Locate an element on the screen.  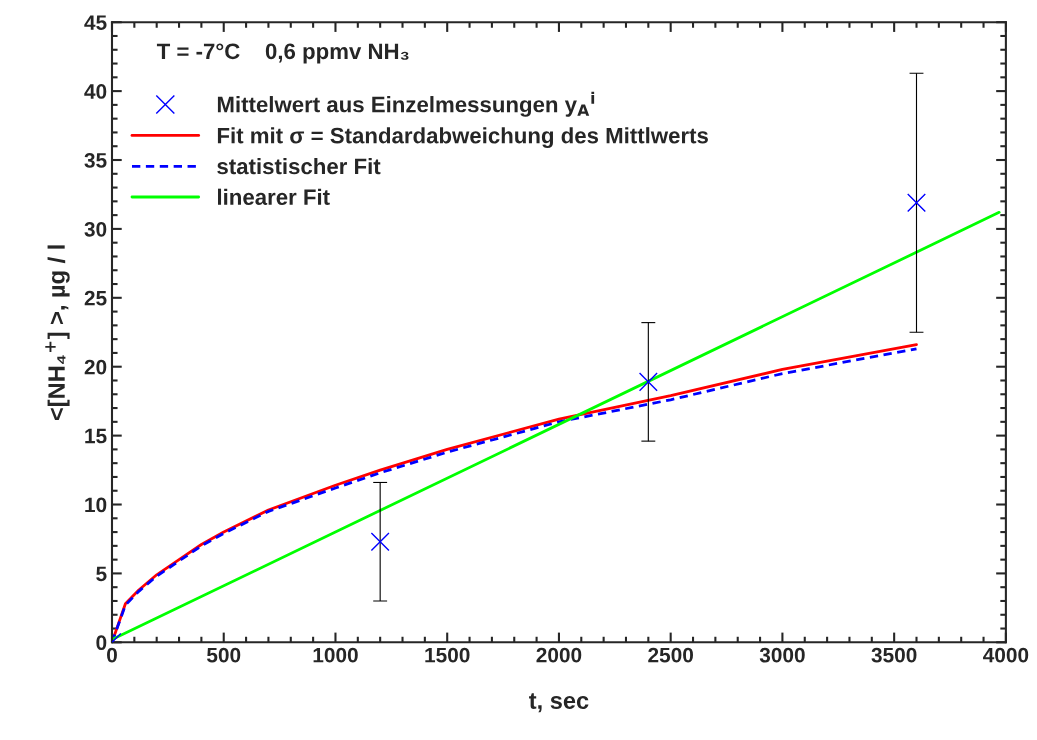
x-tick-label: 500 is located at coordinates (224, 655).